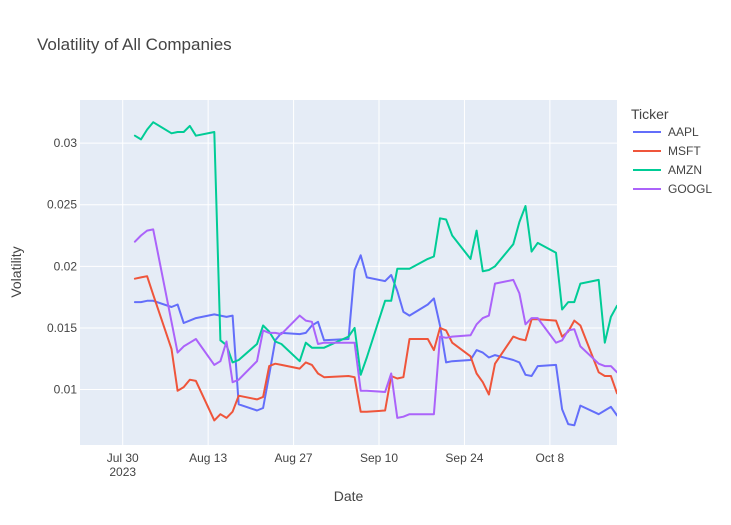 This screenshot has height=525, width=731. What do you see at coordinates (122, 472) in the screenshot?
I see `x-tick-sublabel: 2023` at bounding box center [122, 472].